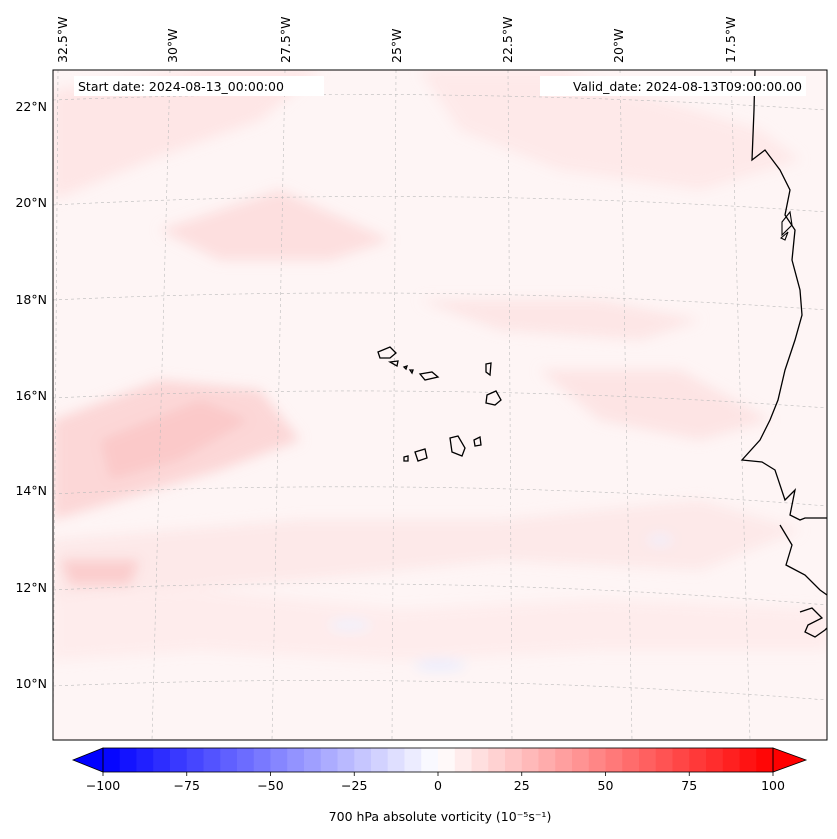 This screenshot has height=839, width=837. What do you see at coordinates (87, 760) in the screenshot?
I see `colorbar-extend-low` at bounding box center [87, 760].